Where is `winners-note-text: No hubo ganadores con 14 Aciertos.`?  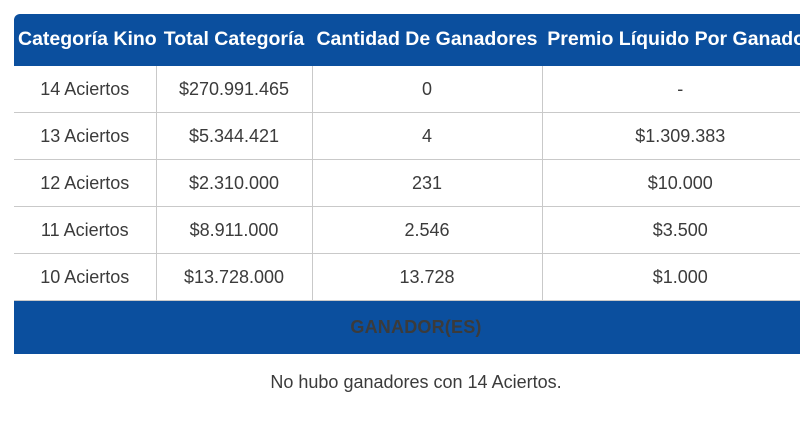
winners-note-text: No hubo ganadores con 14 Aciertos. is located at coordinates (407, 383).